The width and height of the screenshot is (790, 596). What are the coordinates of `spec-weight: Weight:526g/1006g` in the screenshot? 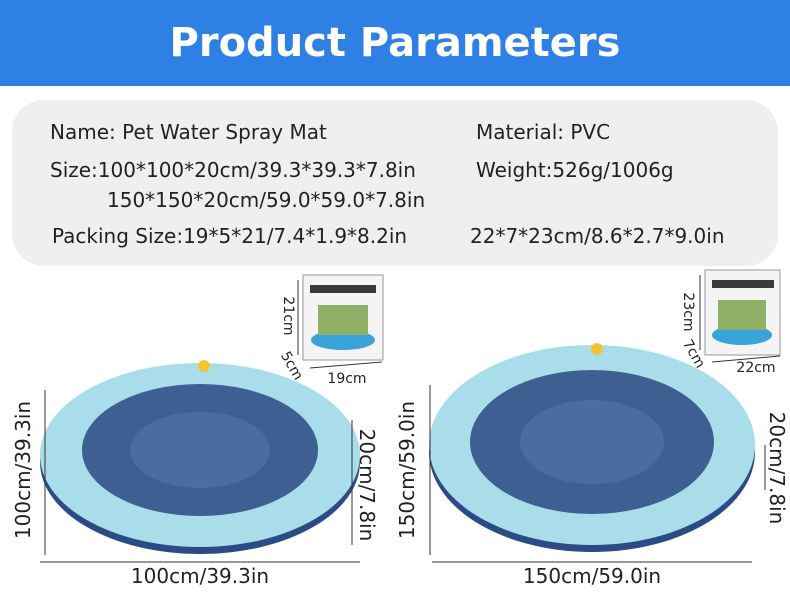 It's located at (575, 170).